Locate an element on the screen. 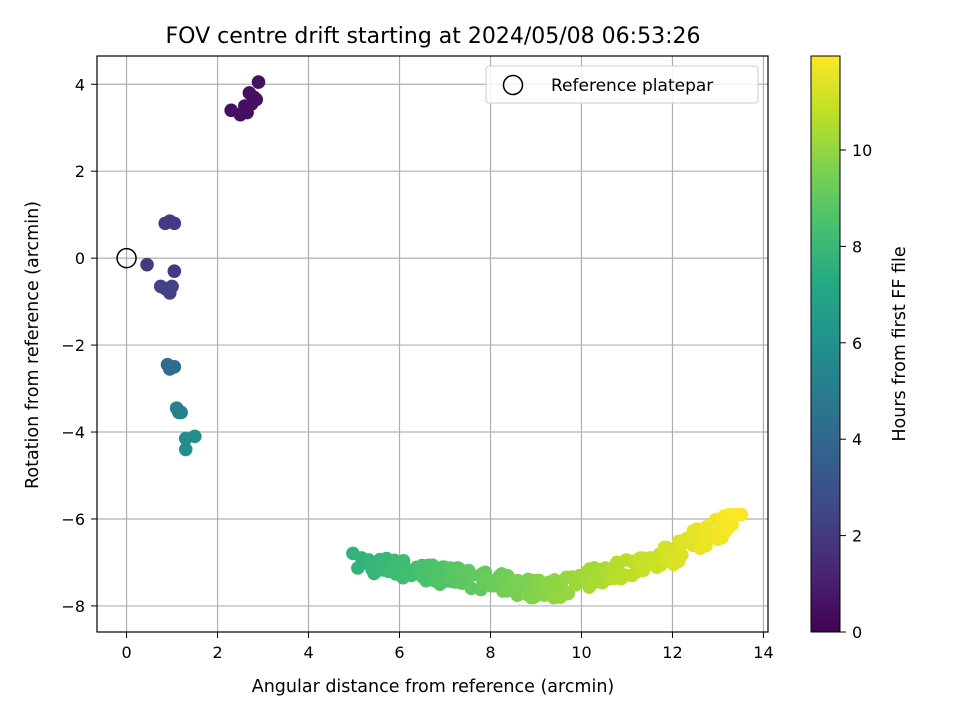 The height and width of the screenshot is (720, 960). colorbar: 0 2 4 6 8 10 Hours from first FF file is located at coordinates (860, 348).